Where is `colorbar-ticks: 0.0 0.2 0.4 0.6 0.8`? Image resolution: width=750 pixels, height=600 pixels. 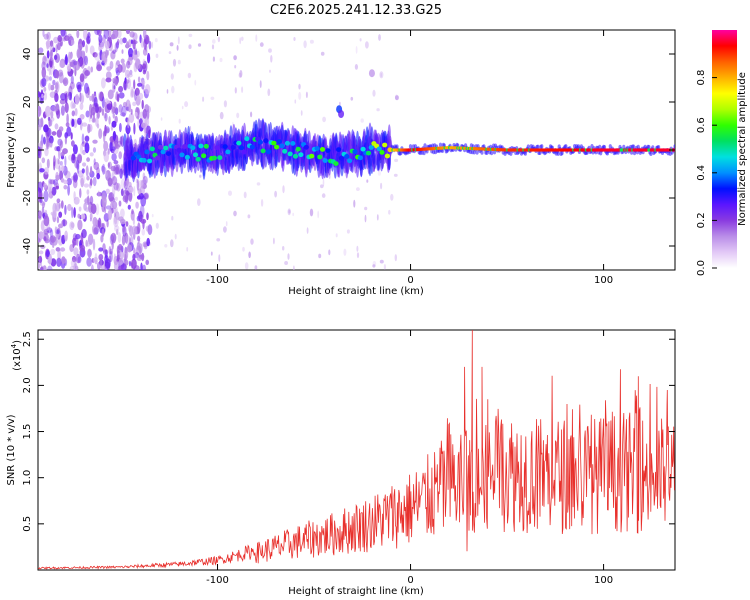
colorbar-ticks: 0.0 0.2 0.4 0.6 0.8 is located at coordinates (706, 173).